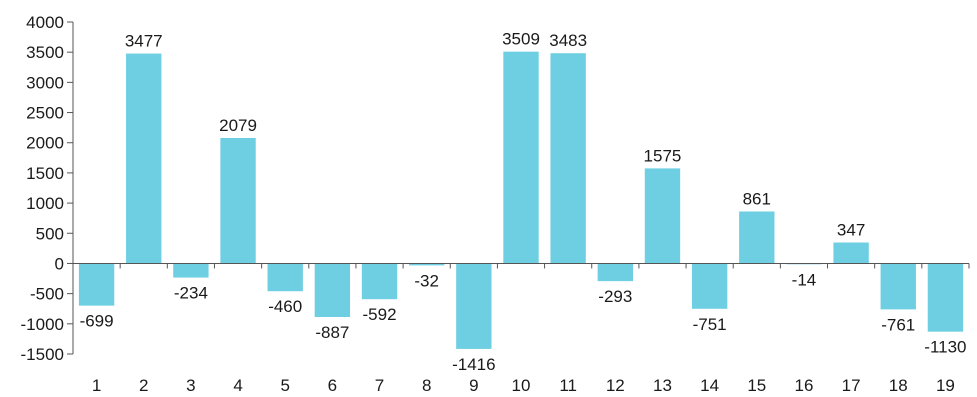 Image resolution: width=977 pixels, height=397 pixels. I want to click on y-tick-label: 3000, so click(45, 82).